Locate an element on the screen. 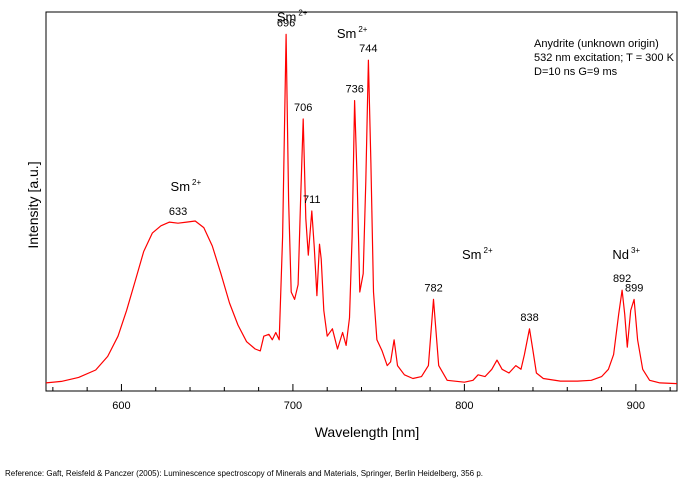  peak-label: 782 is located at coordinates (433, 288).